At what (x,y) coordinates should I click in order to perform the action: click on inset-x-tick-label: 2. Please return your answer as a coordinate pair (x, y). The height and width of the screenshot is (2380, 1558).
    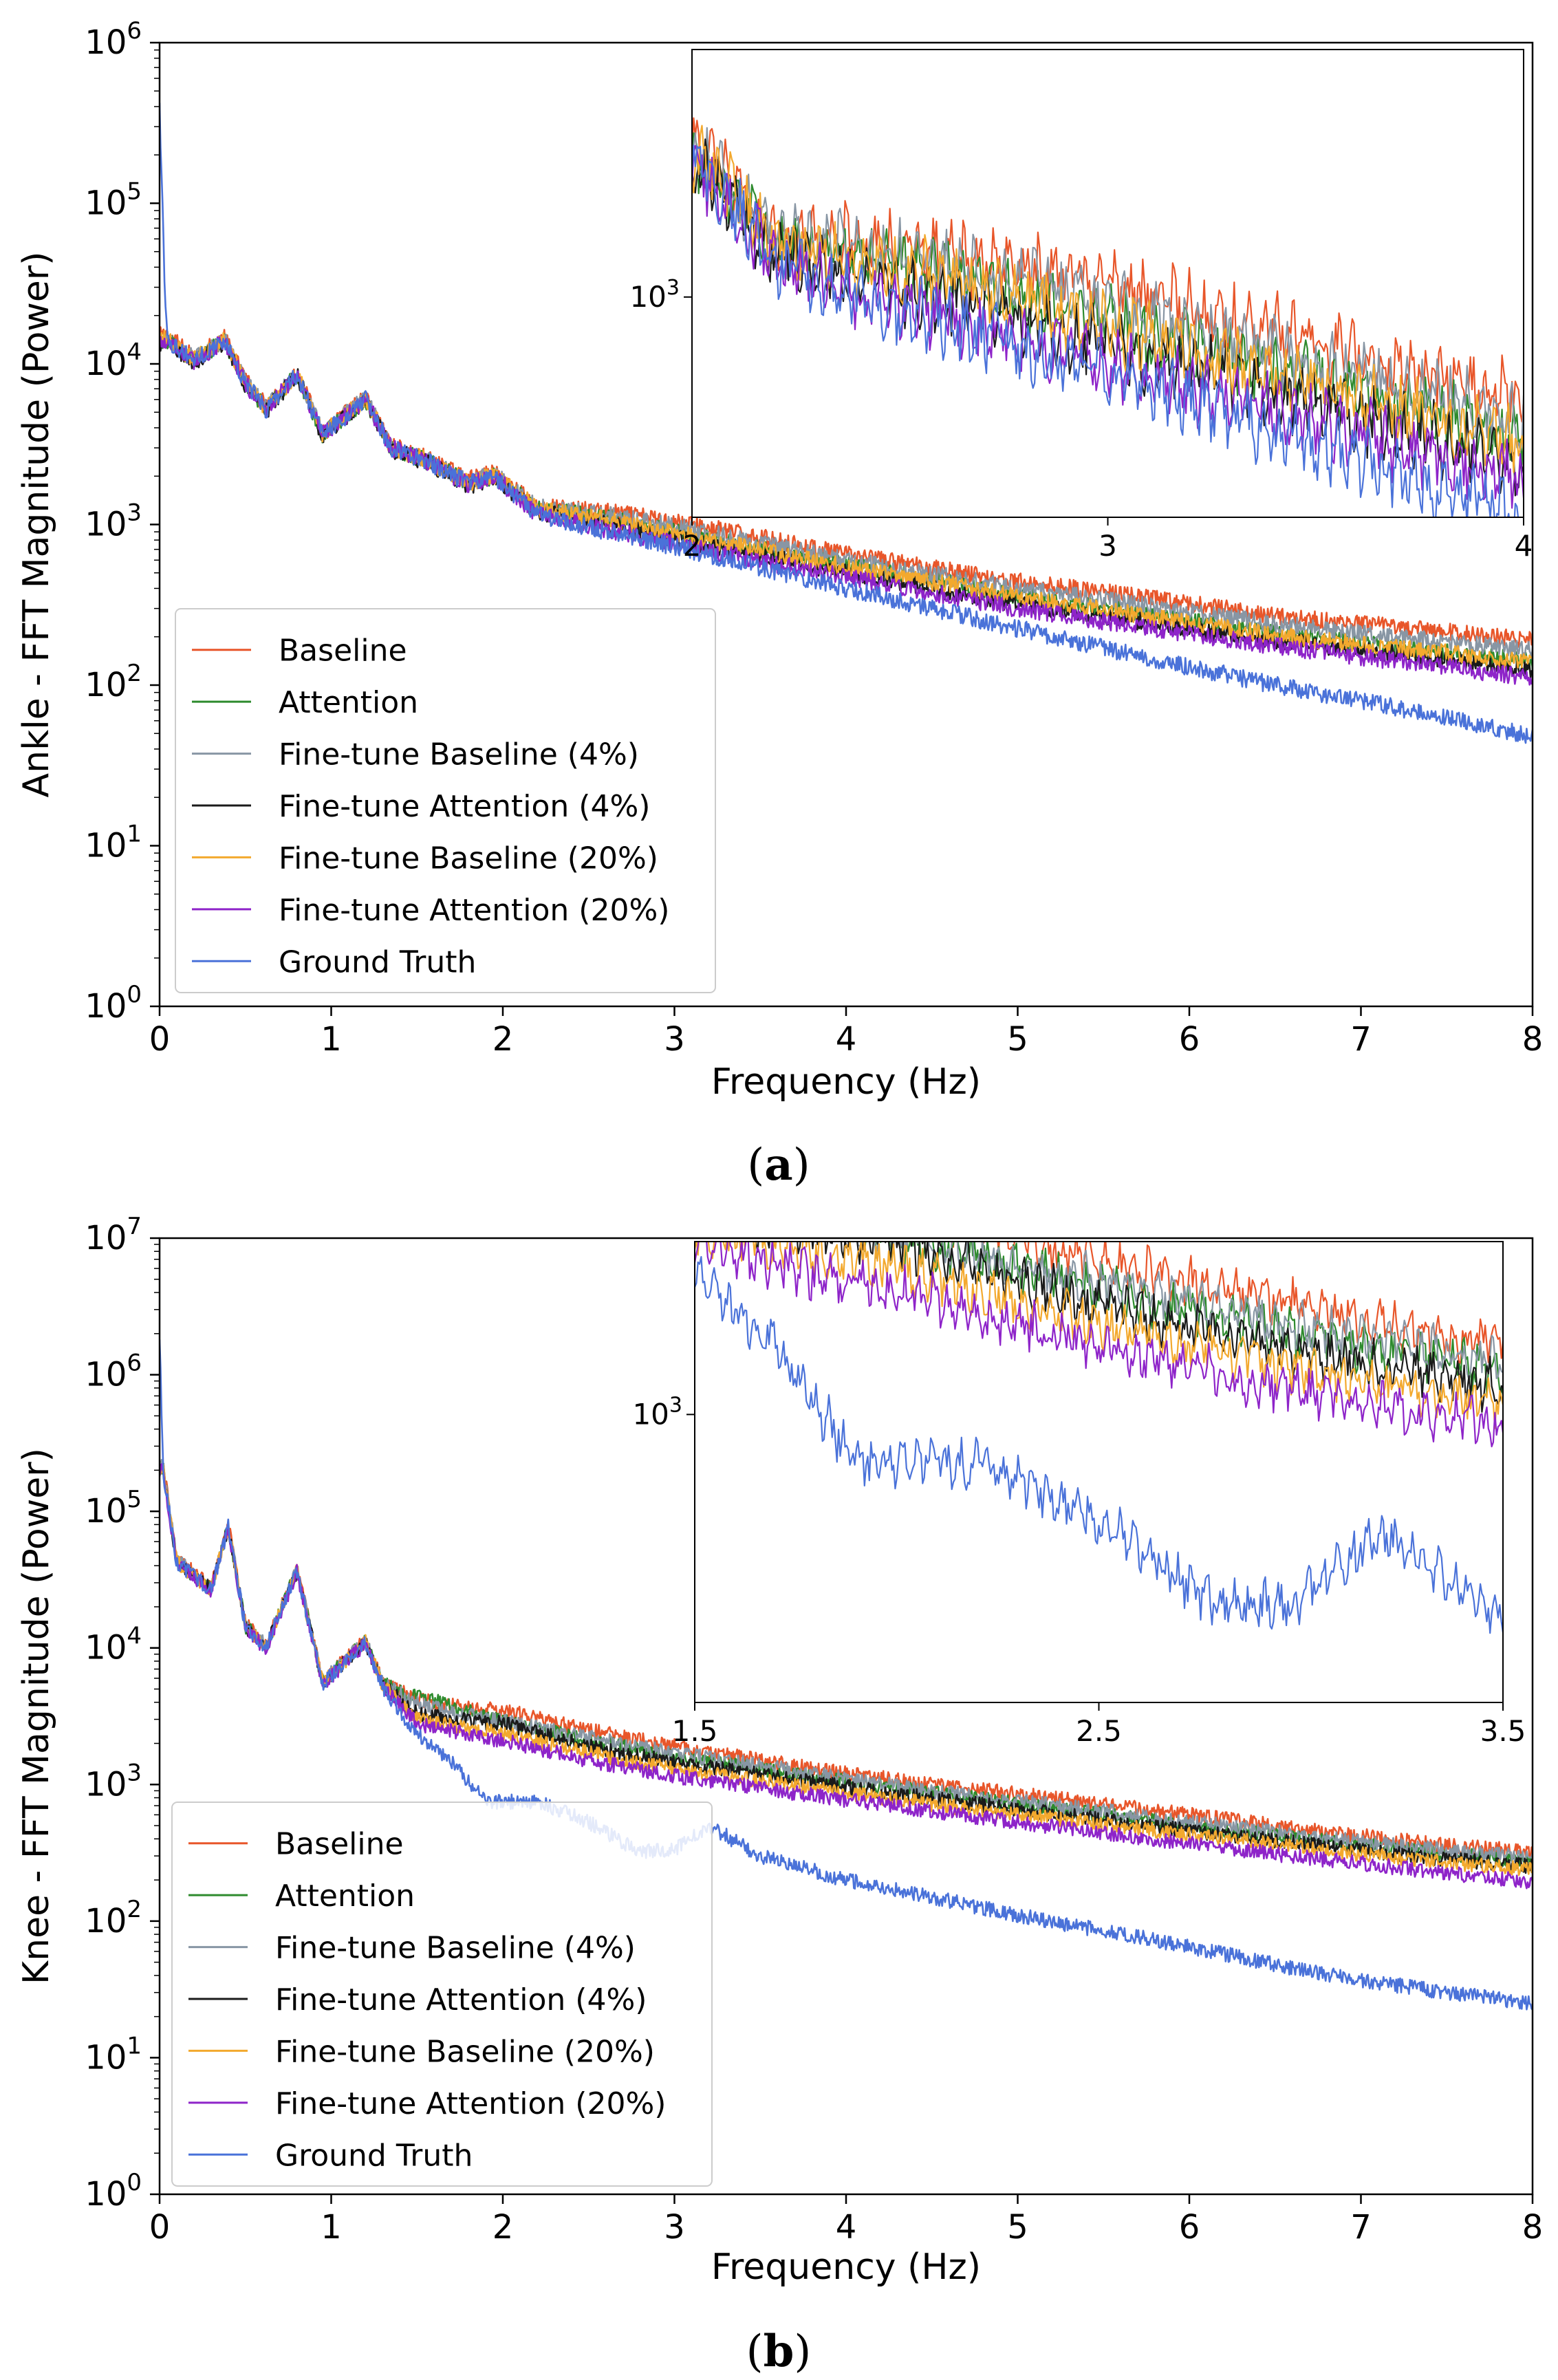
    Looking at the image, I should click on (692, 546).